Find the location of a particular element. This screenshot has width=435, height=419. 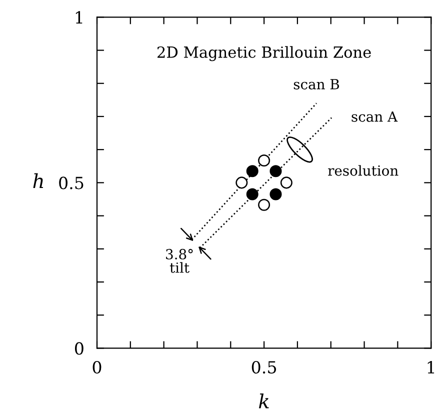

y-tick-label: 1 is located at coordinates (79, 17).